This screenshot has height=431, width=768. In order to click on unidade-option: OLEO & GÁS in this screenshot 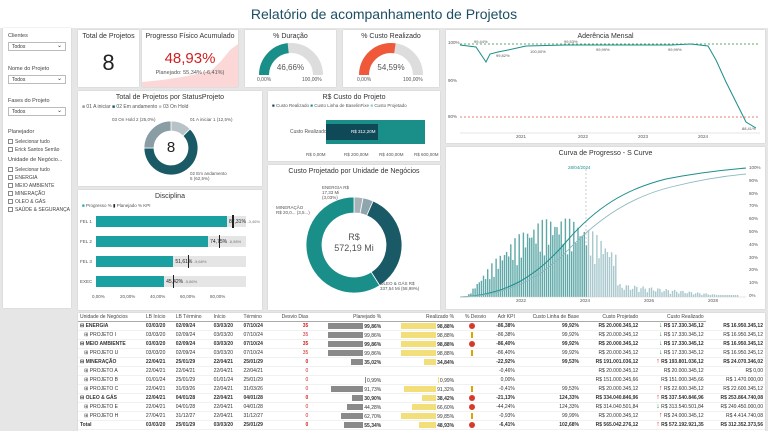, I will do `click(27, 202)`.